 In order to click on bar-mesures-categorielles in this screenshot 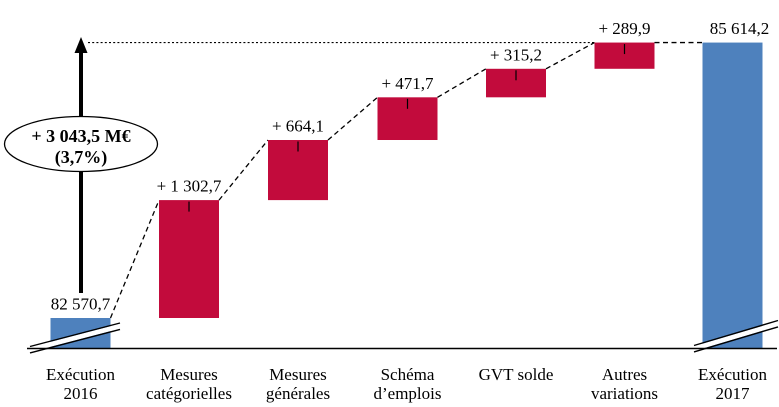, I will do `click(189, 259)`.